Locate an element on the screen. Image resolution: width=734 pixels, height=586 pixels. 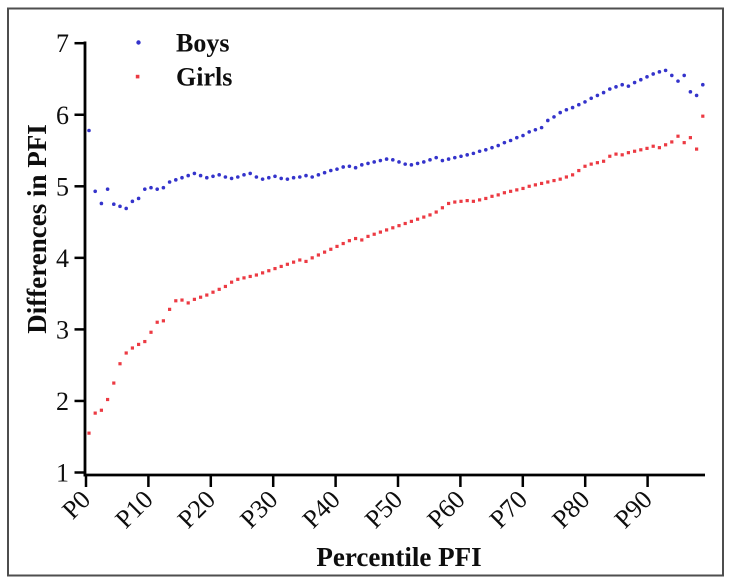
x-axis-ticks: P0 P10 P20 P30 P40 P50 P60 P70 P80 P90 is located at coordinates (357, 504).